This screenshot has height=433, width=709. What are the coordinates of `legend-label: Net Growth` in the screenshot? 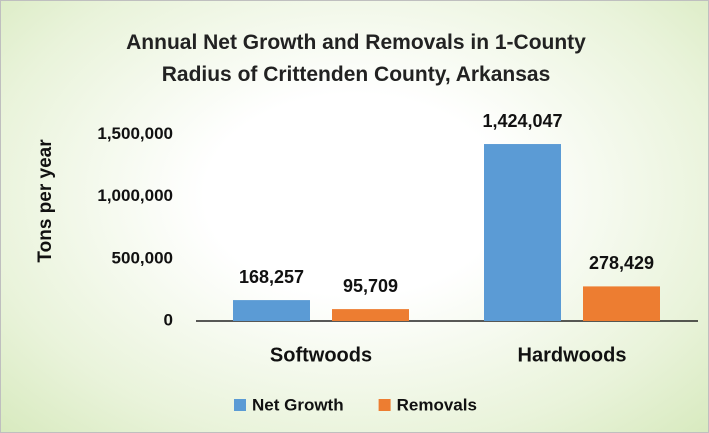 It's located at (298, 404).